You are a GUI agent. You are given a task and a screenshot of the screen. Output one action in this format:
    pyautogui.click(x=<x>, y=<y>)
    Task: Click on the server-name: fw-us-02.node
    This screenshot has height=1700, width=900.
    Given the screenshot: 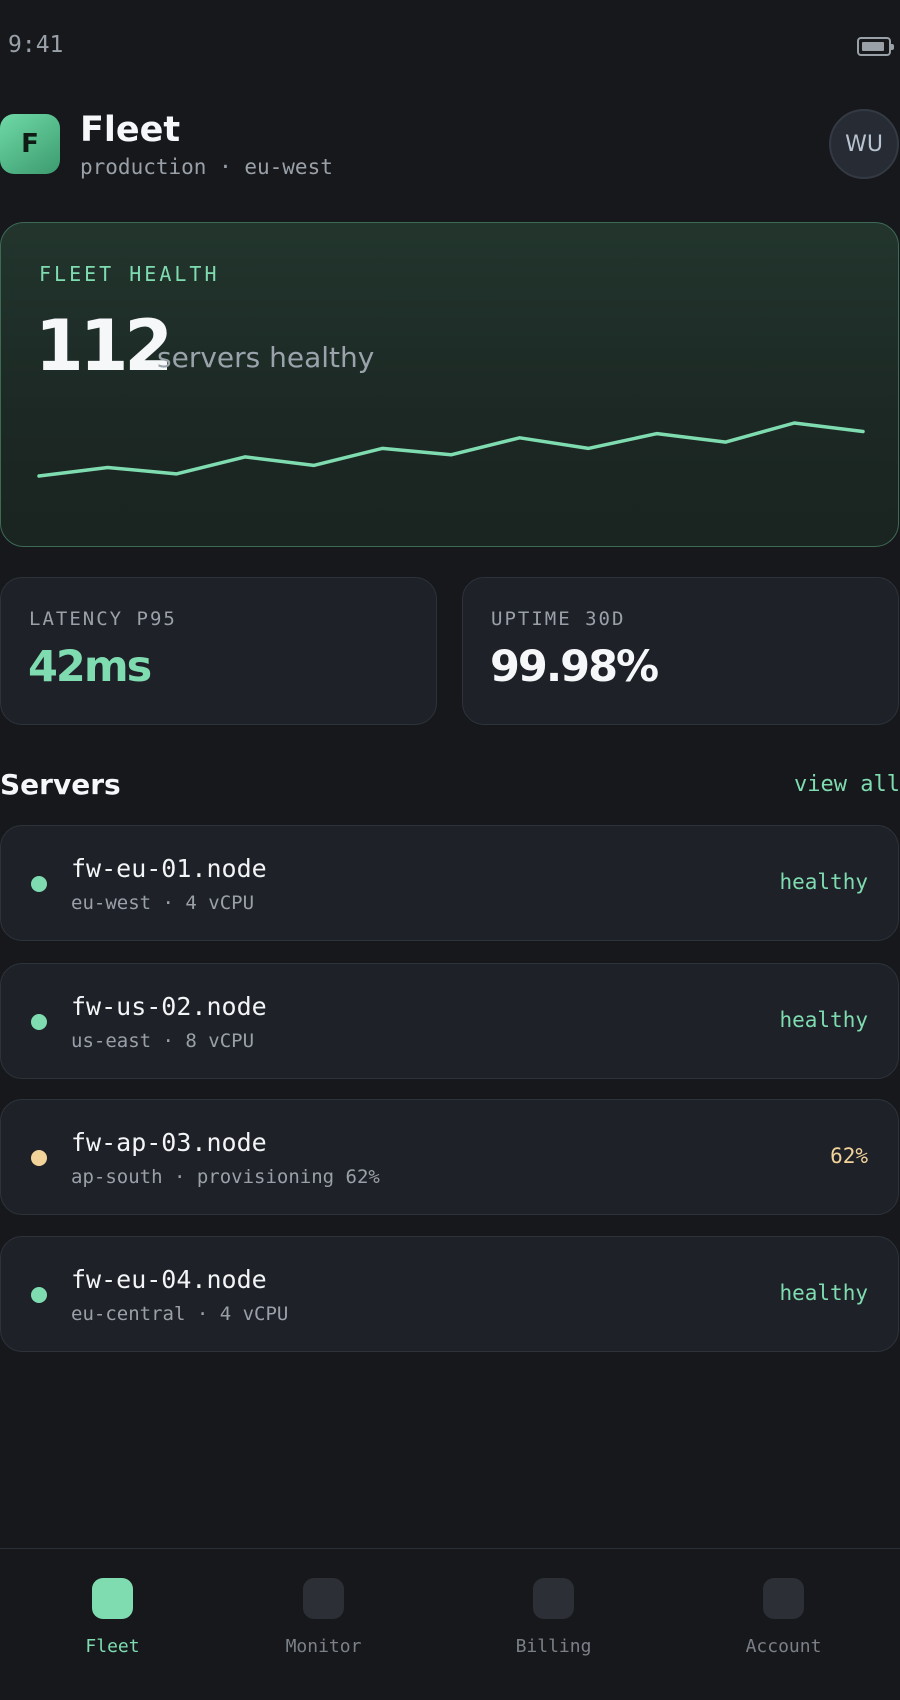 What is the action you would take?
    pyautogui.click(x=169, y=1006)
    